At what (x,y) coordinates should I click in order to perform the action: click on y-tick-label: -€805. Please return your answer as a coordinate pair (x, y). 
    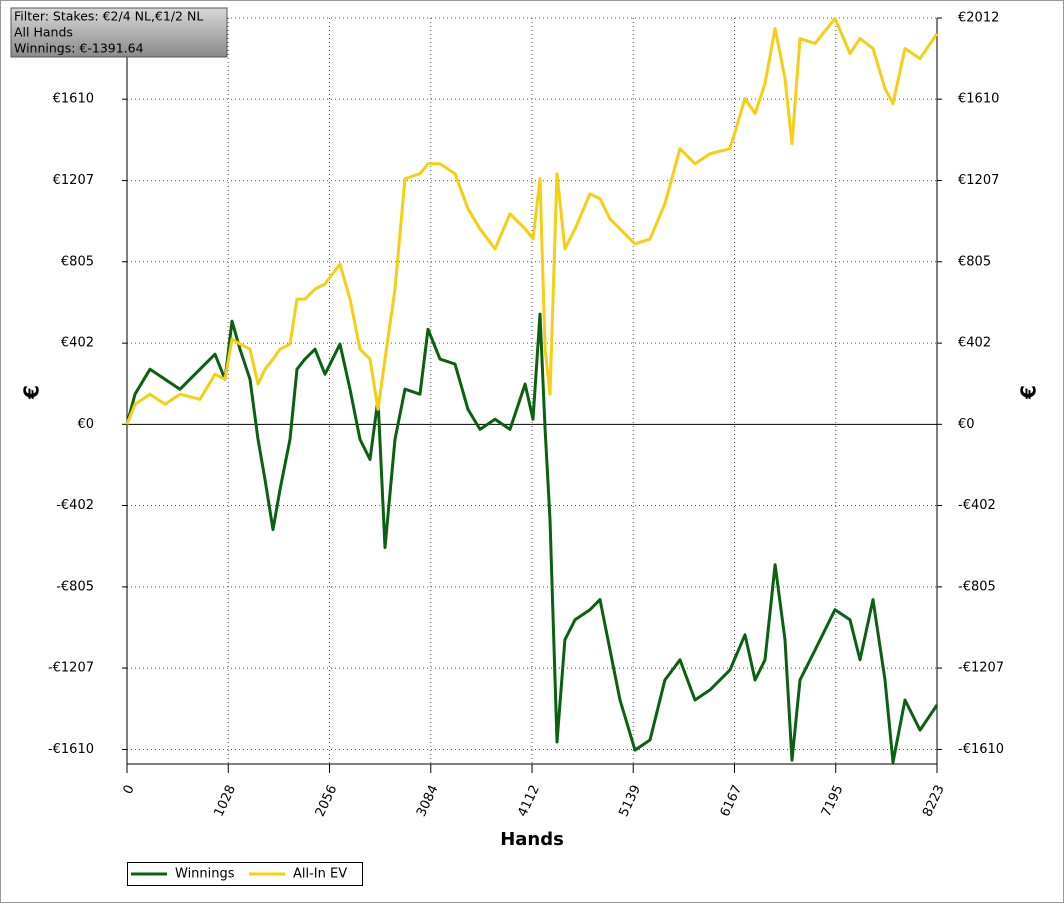
    Looking at the image, I should click on (75, 586).